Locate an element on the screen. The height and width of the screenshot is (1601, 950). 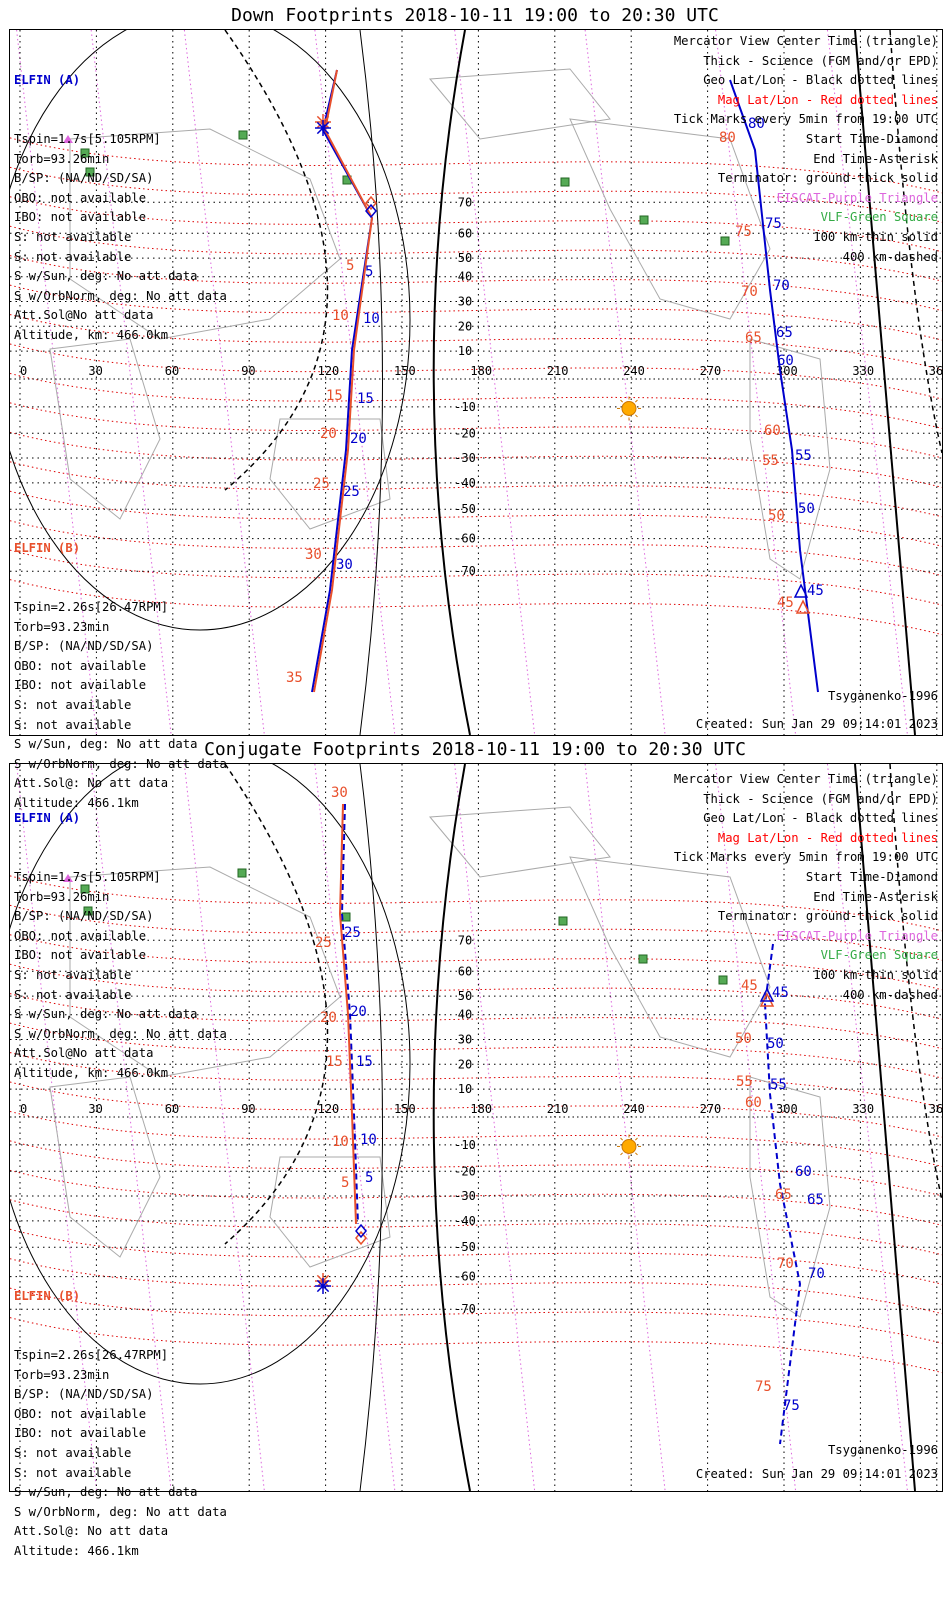
elfin-a-time-label: 25 is located at coordinates (351, 492).